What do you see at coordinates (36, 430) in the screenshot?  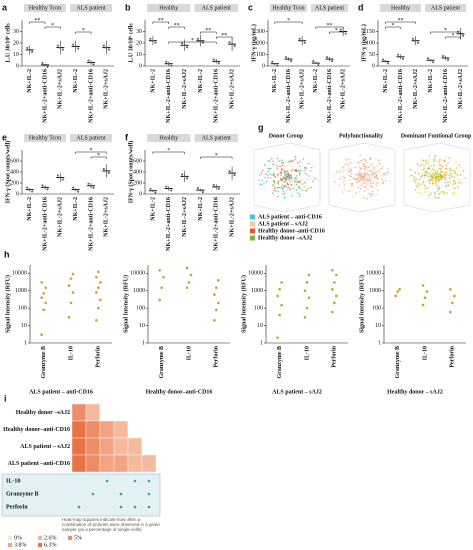 I see `row-label: Healthy donor–anti-CD16` at bounding box center [36, 430].